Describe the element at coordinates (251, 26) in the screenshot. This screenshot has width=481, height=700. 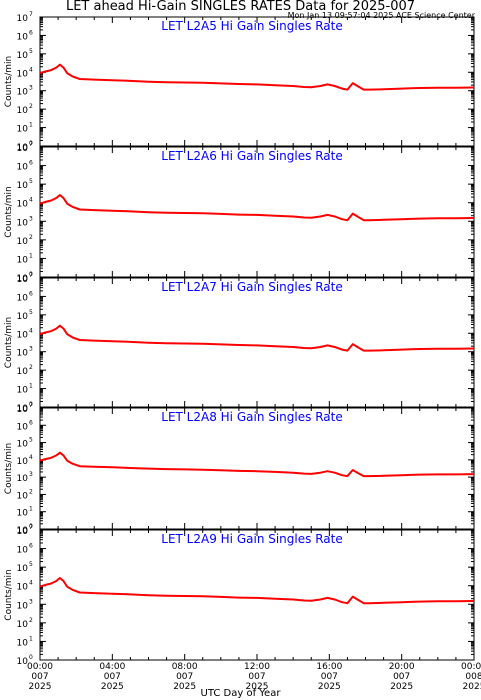
I see `panel-title: LET L2A5 Hi Gain Singles Rate` at that location.